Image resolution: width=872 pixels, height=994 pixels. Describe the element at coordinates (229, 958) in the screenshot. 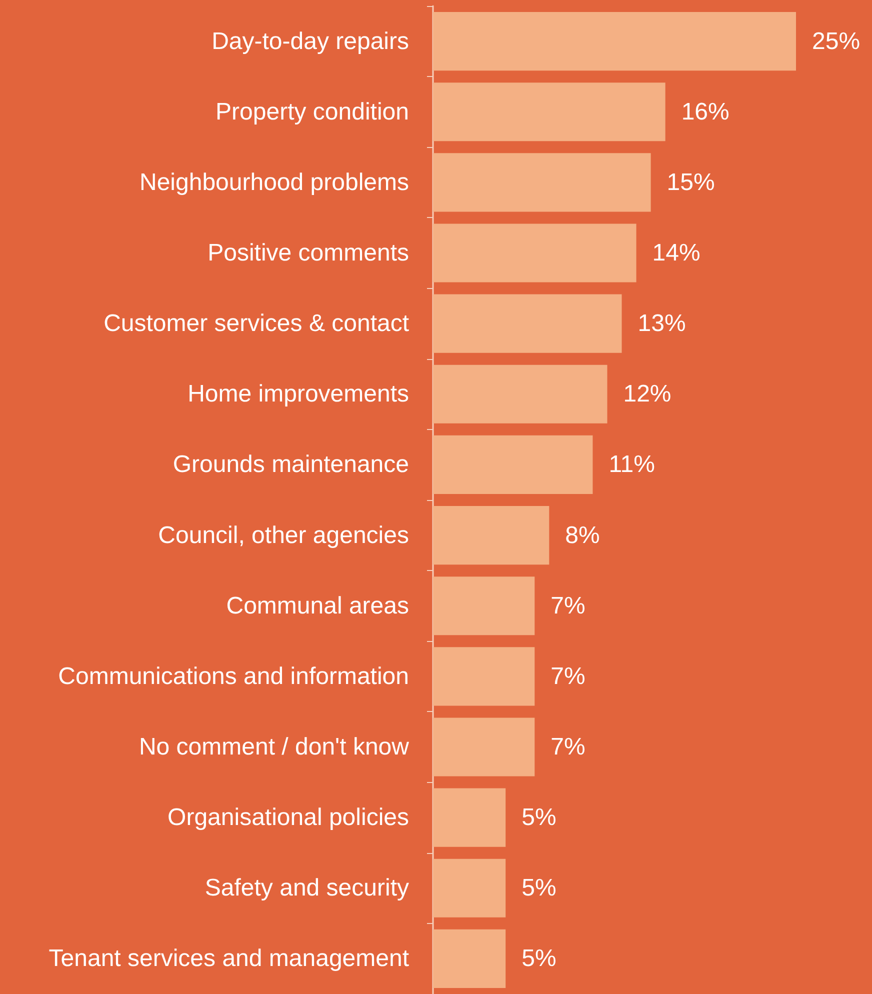

I see `y-tick-label: Tenant services and management` at that location.